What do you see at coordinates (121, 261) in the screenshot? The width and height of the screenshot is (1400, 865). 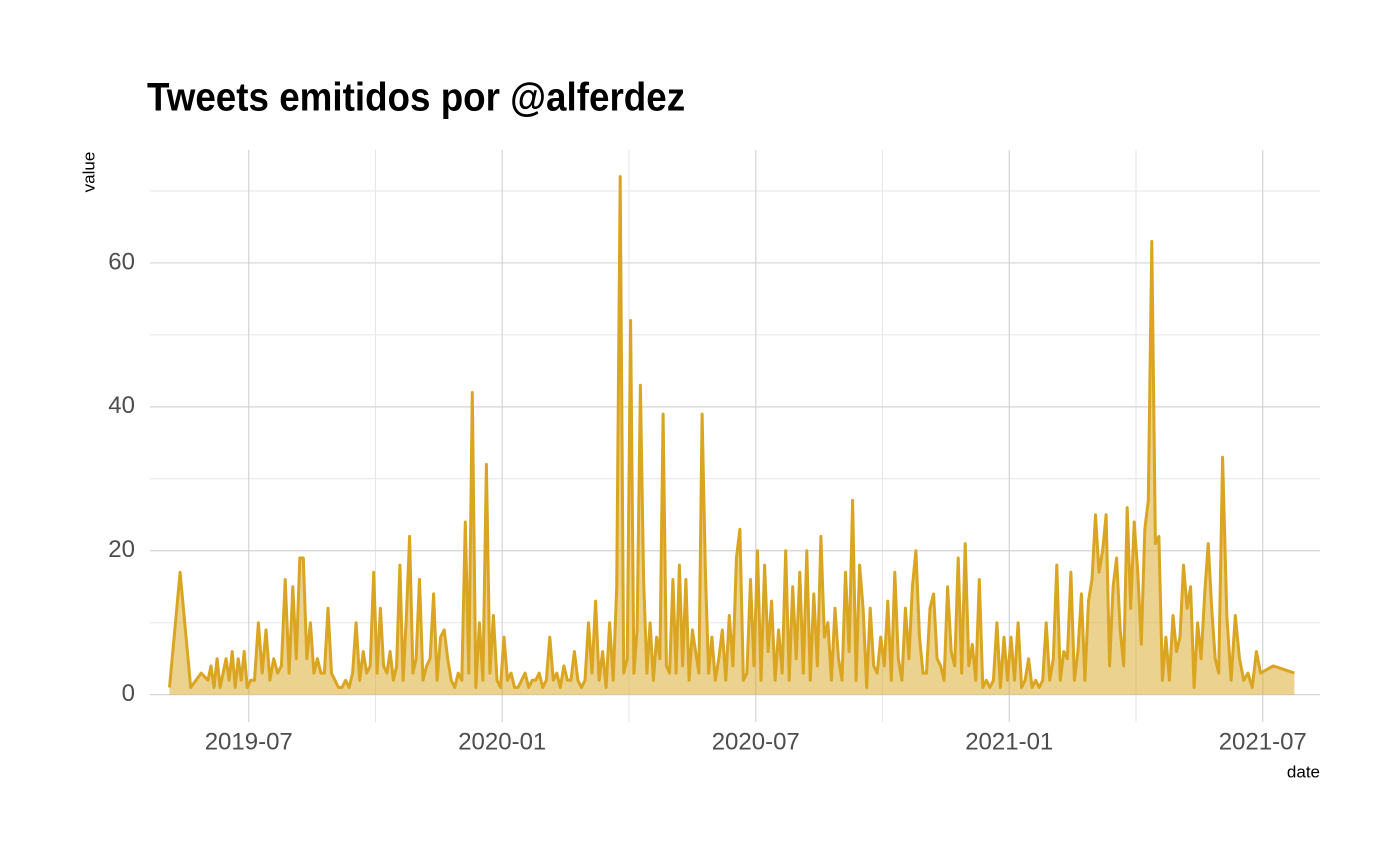 I see `y-tick-label: 60` at bounding box center [121, 261].